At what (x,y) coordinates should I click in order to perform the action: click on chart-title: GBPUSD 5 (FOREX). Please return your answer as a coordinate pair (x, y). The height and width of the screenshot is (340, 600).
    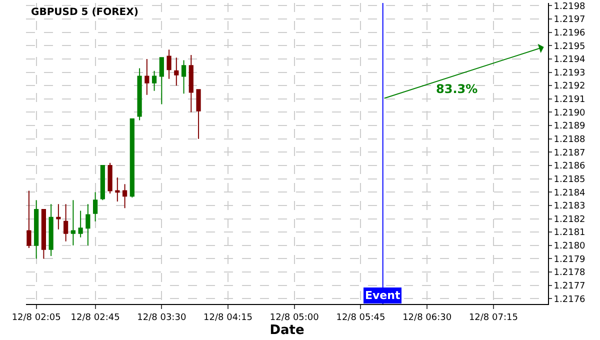
    Looking at the image, I should click on (84, 12).